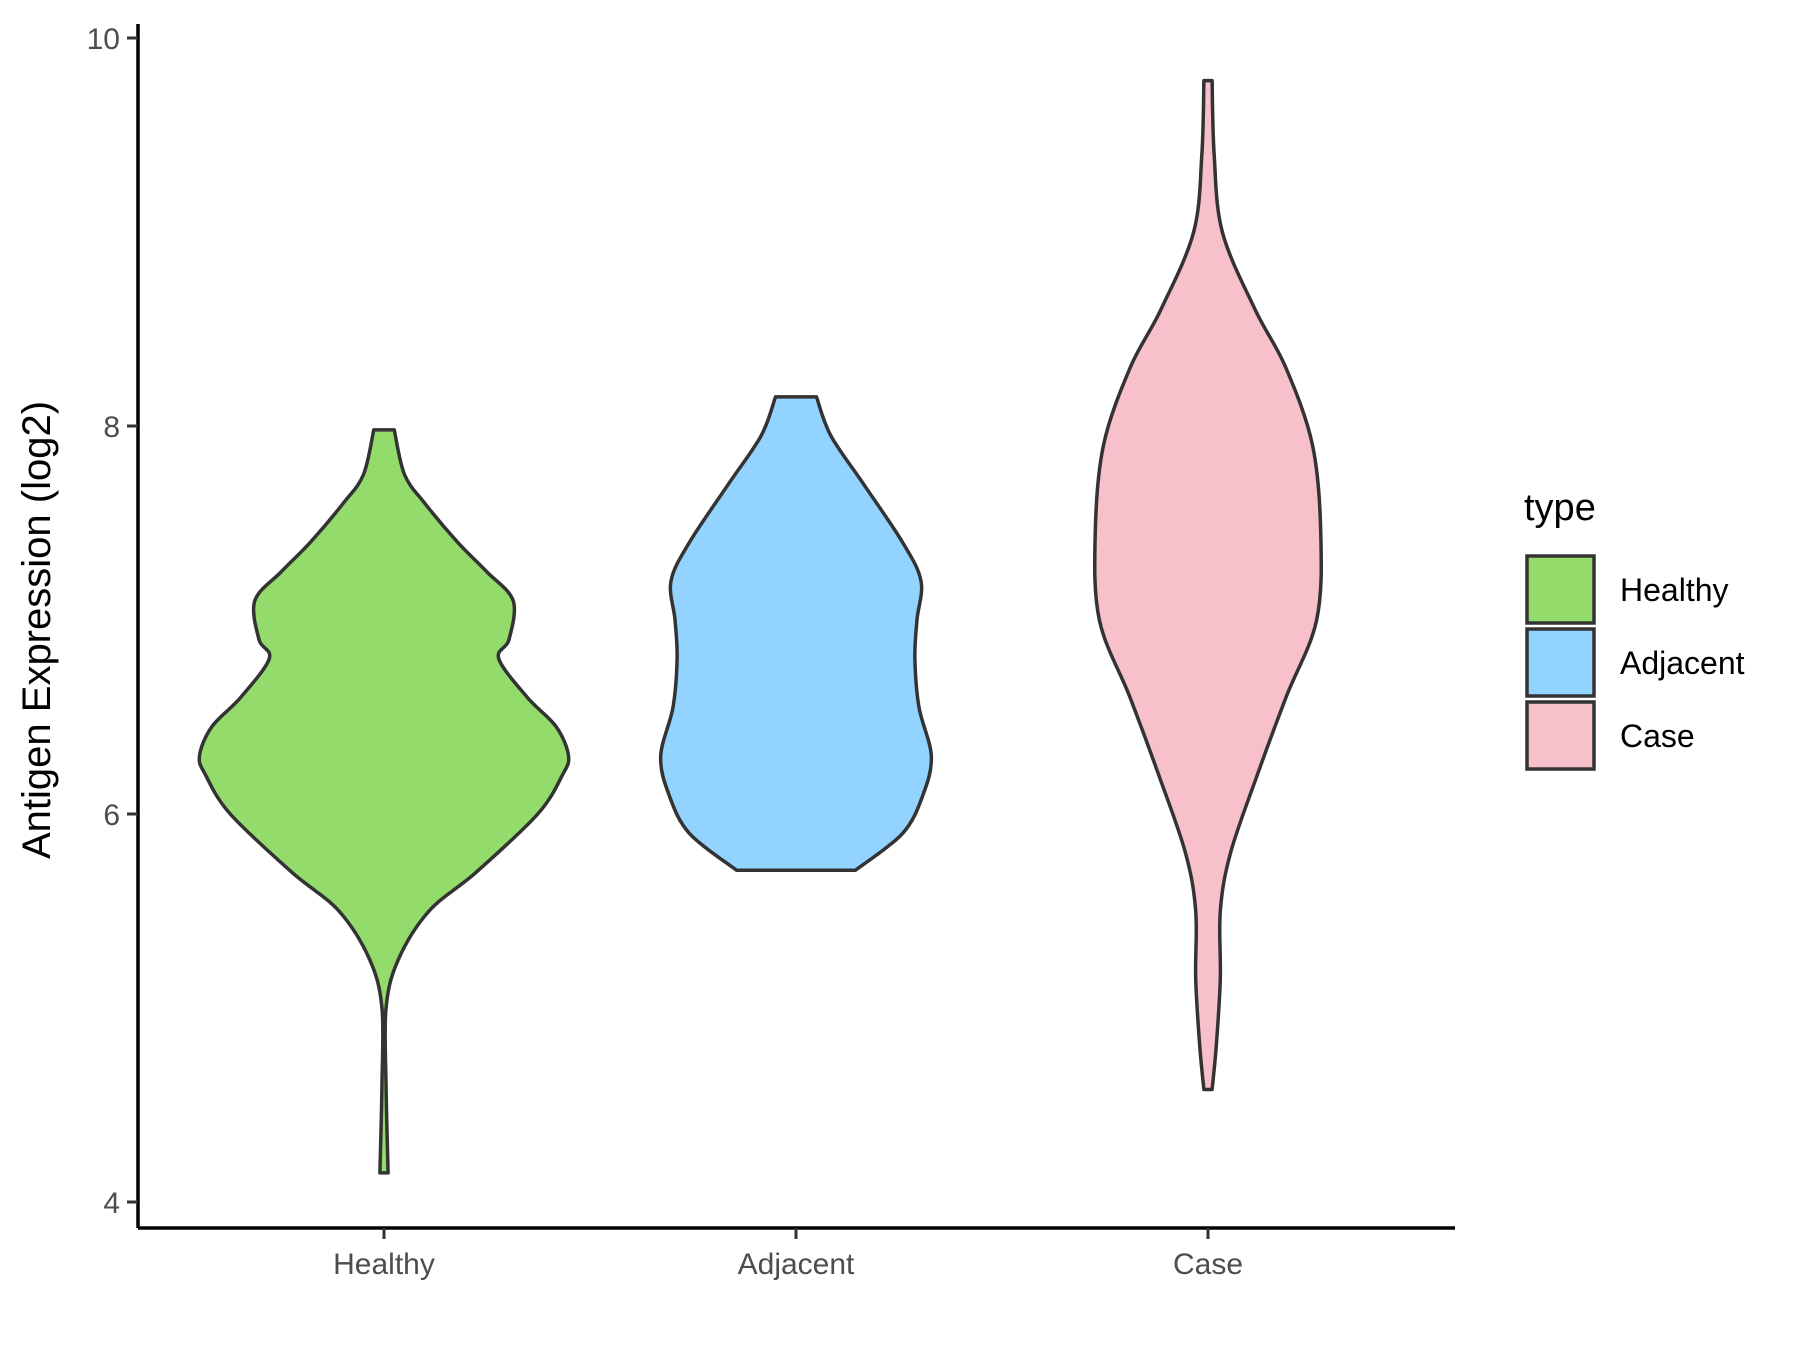 Image resolution: width=1800 pixels, height=1350 pixels. What do you see at coordinates (111, 1203) in the screenshot?
I see `y-tick-label: 4` at bounding box center [111, 1203].